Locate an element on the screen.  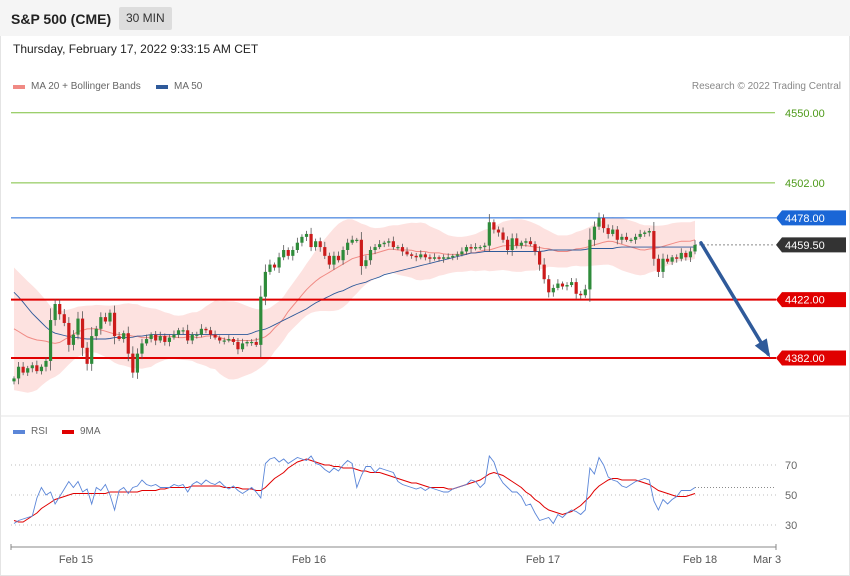
rsi-9ma-line is located at coordinates (354, 490).